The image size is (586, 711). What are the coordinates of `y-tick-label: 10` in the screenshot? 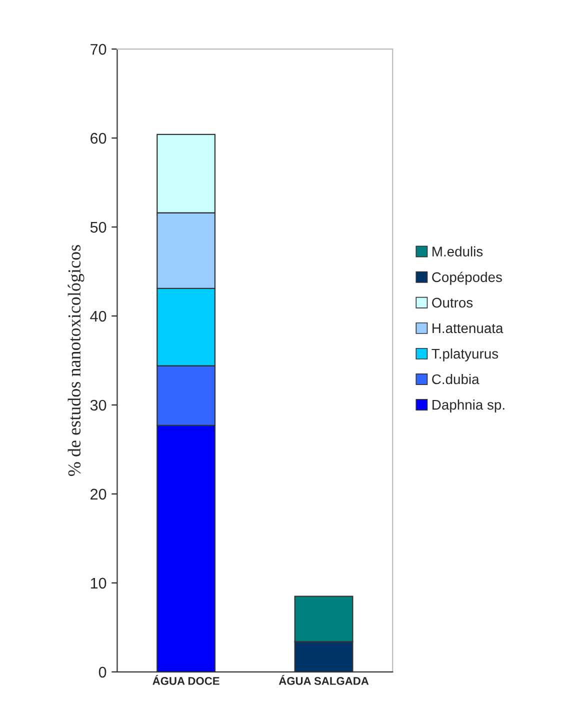 It's located at (98, 583).